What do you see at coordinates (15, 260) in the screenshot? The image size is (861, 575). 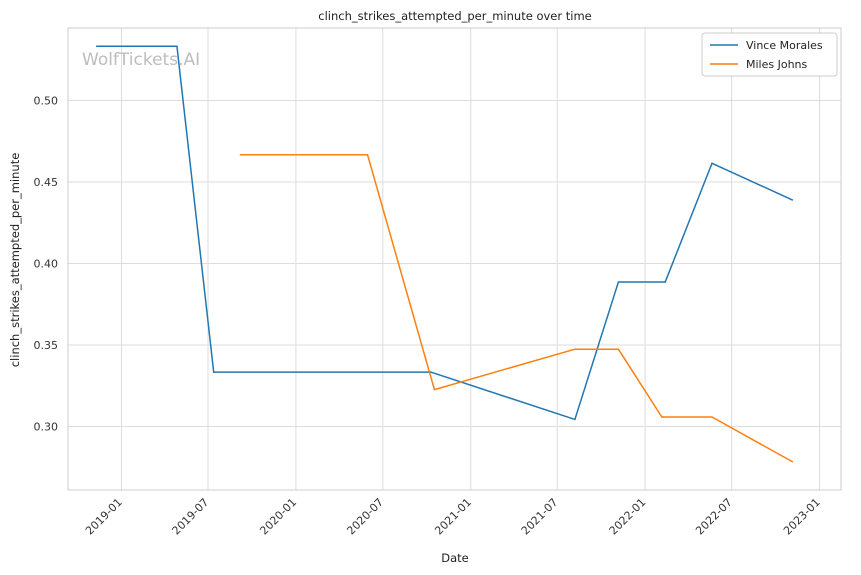 I see `y-axis-label: clinch_strikes_attempted_per_minute` at bounding box center [15, 260].